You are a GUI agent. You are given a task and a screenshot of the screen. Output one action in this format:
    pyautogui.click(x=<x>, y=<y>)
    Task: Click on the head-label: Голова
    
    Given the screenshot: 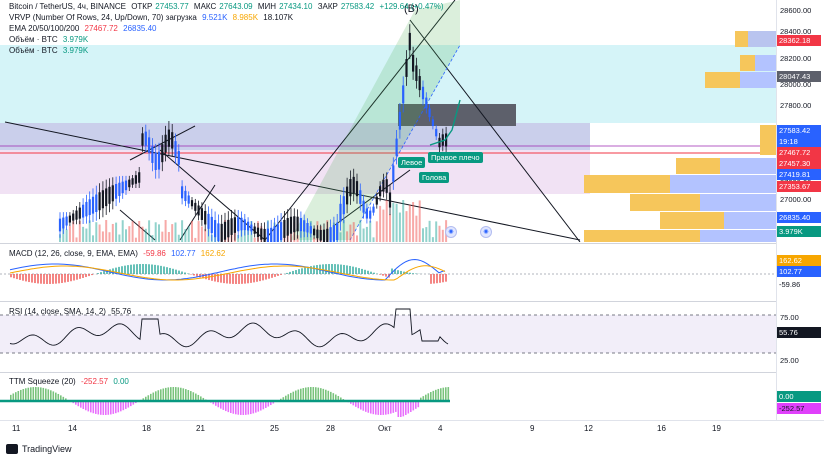 What is the action you would take?
    pyautogui.click(x=434, y=177)
    